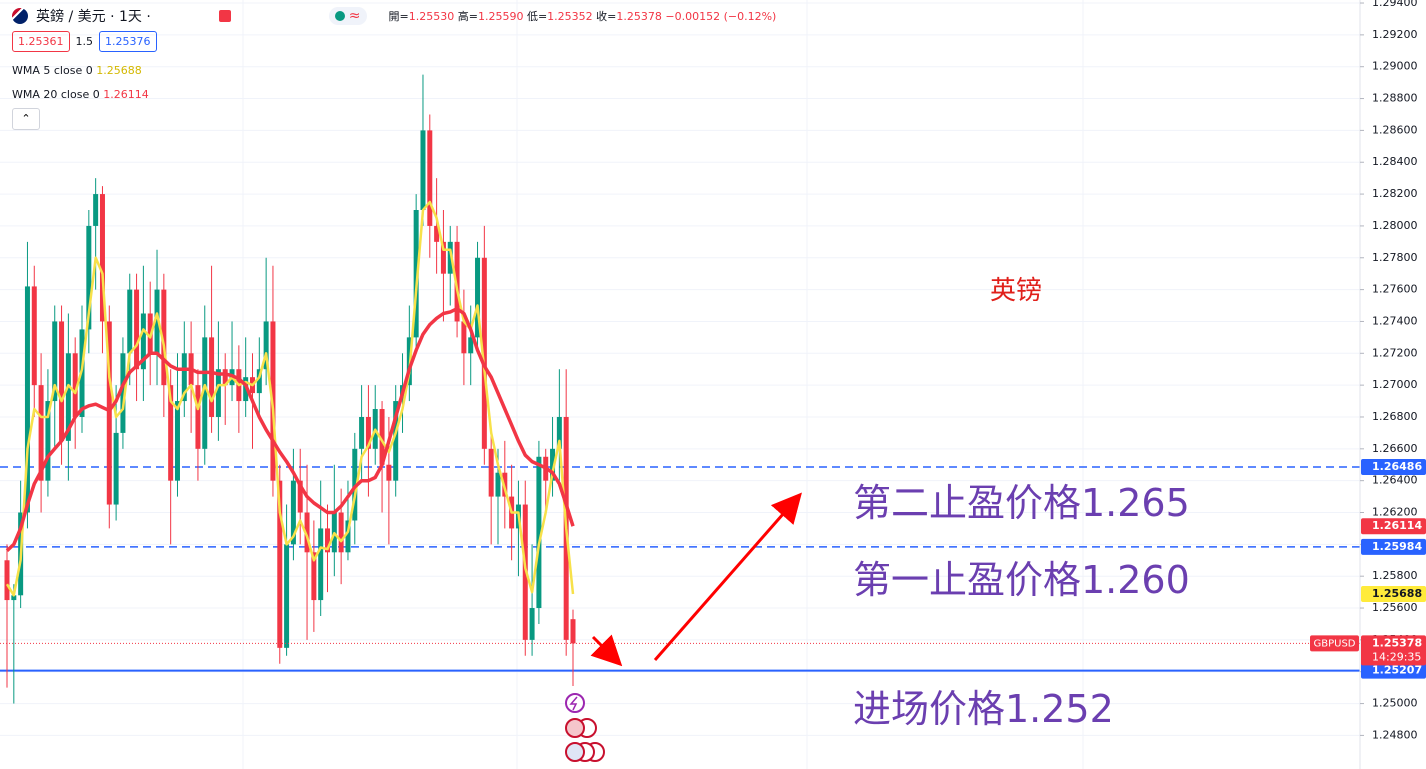 The image size is (1426, 769). What do you see at coordinates (1395, 416) in the screenshot?
I see `y-tick-label: 1.26800` at bounding box center [1395, 416].